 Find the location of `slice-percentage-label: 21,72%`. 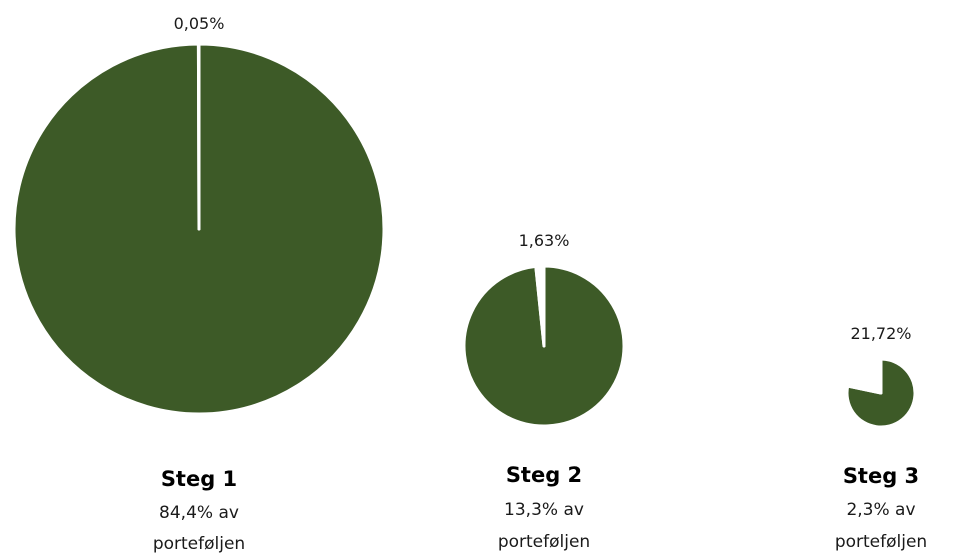

slice-percentage-label: 21,72% is located at coordinates (880, 333).